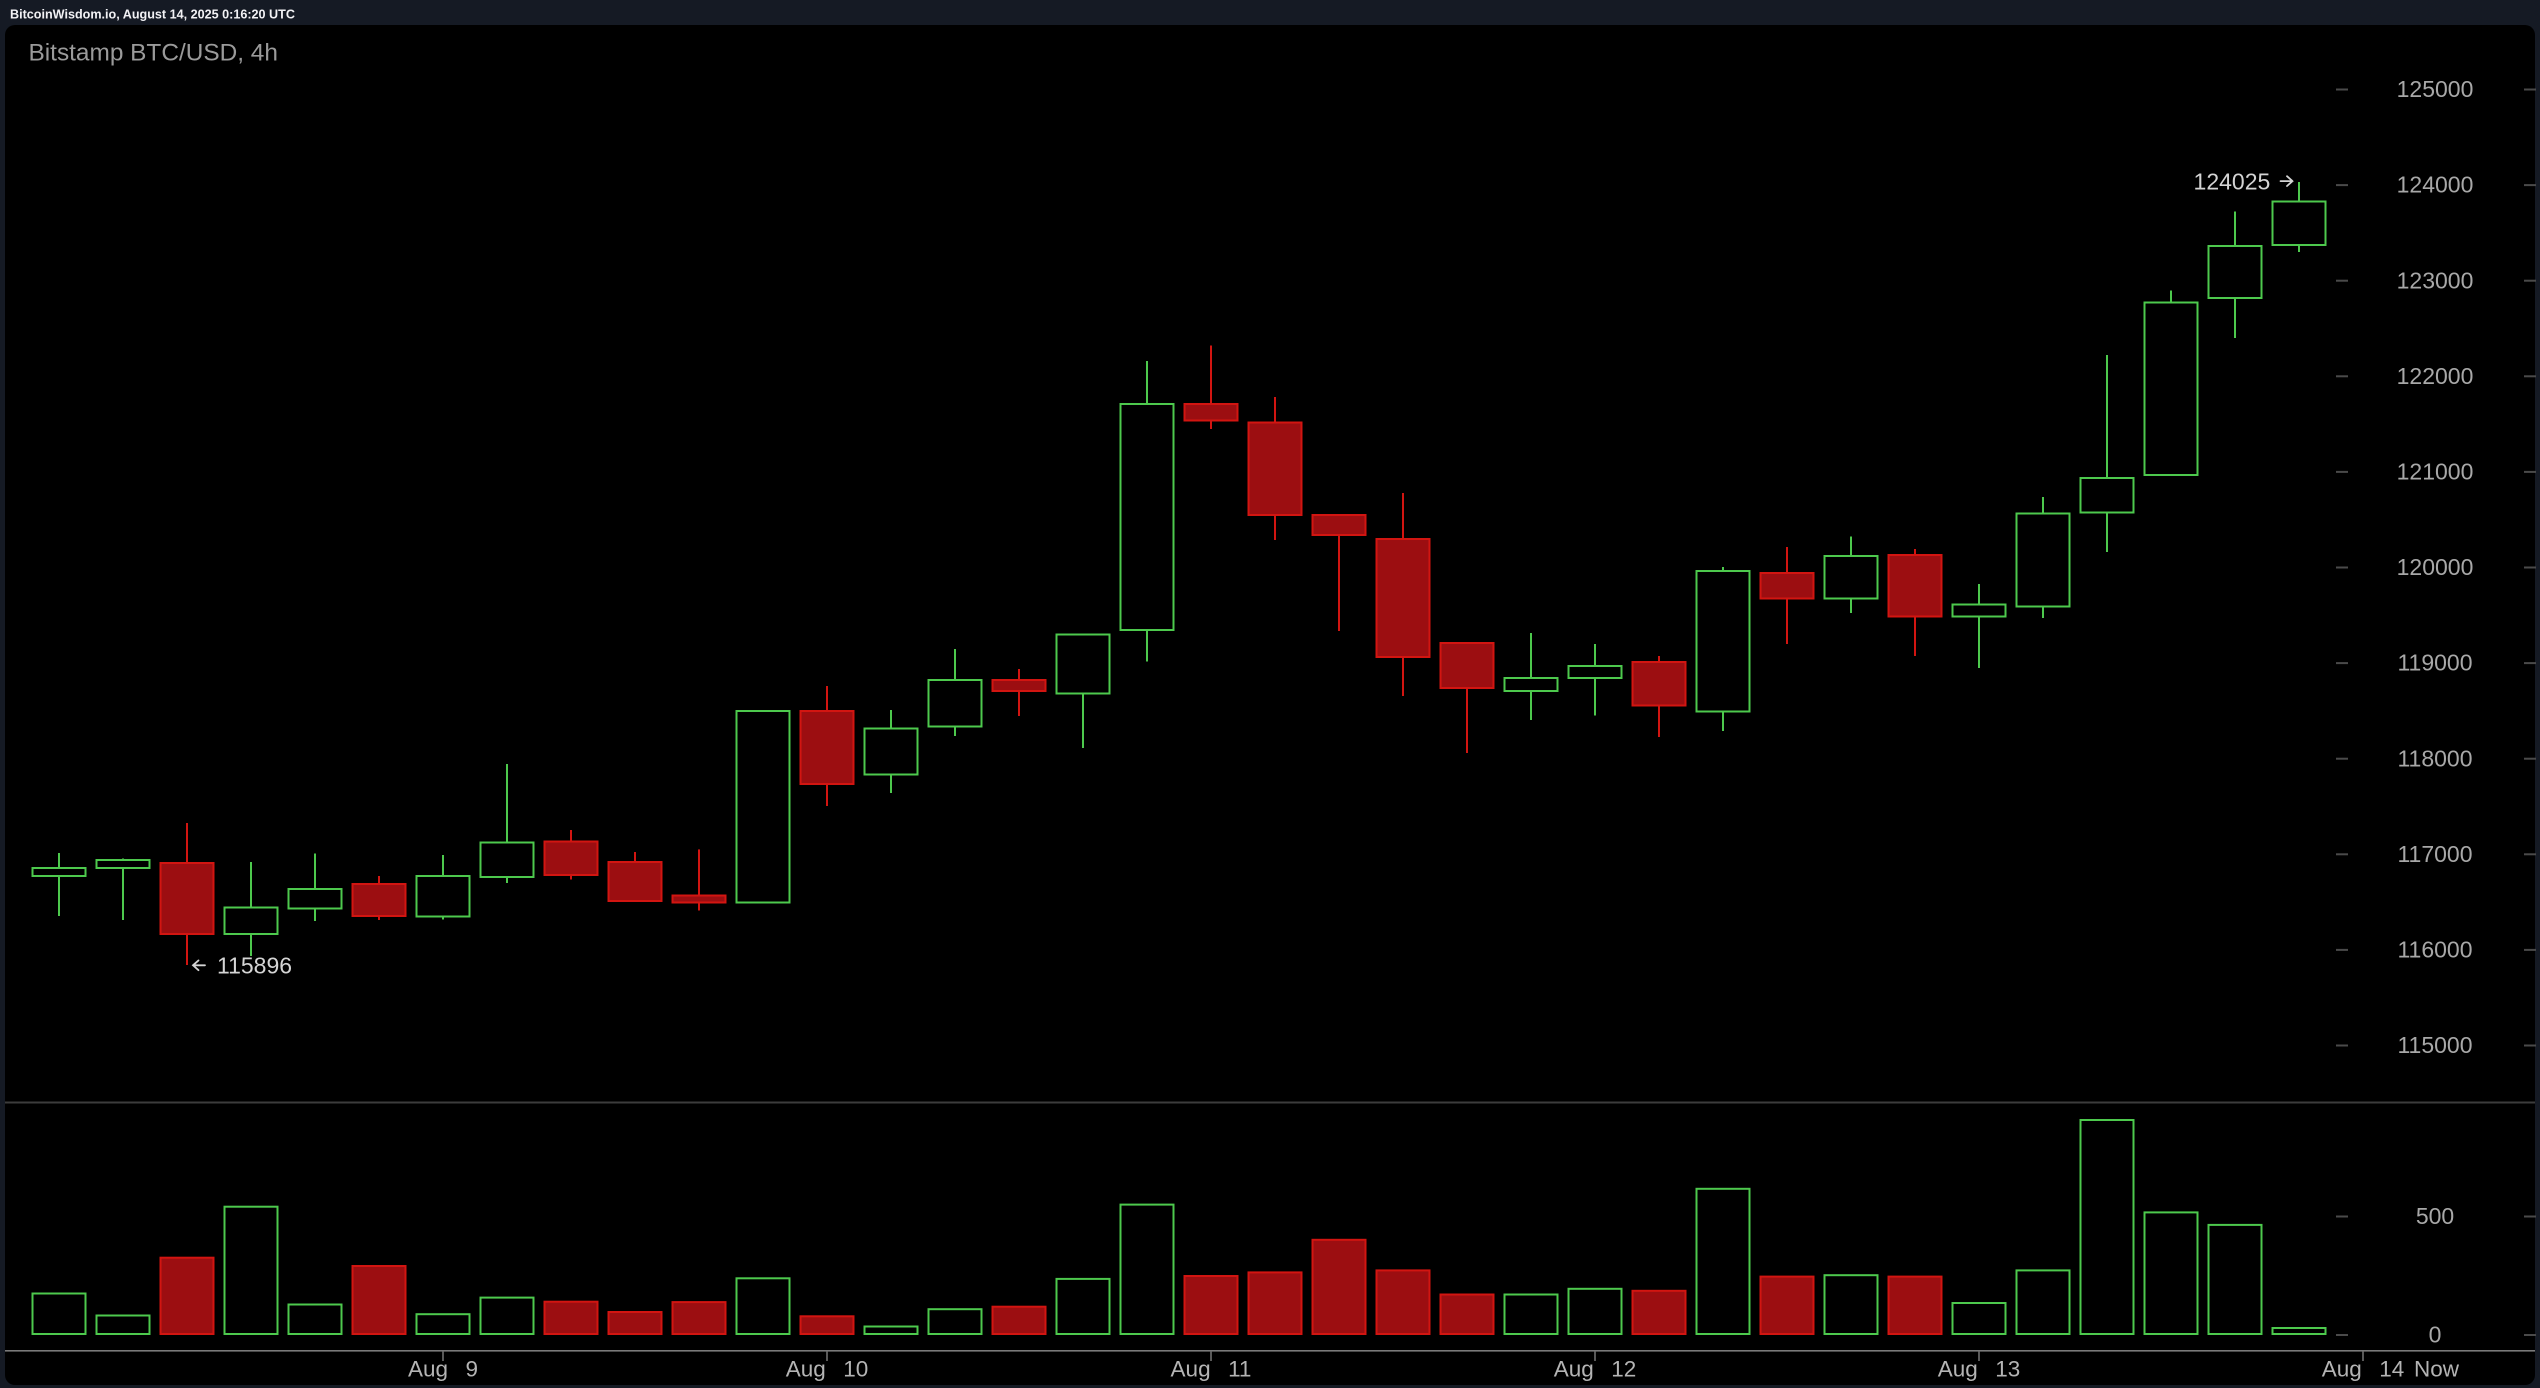 The width and height of the screenshot is (2540, 1388). I want to click on svg-text: Aug 11, so click(1211, 1368).